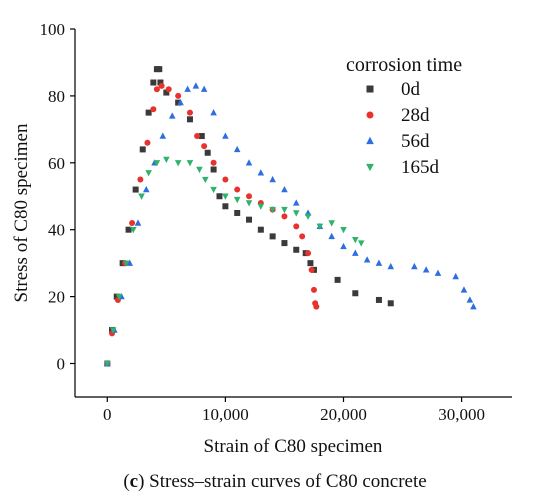 This screenshot has width=550, height=501. What do you see at coordinates (107, 414) in the screenshot?
I see `x-tick-label: 0` at bounding box center [107, 414].